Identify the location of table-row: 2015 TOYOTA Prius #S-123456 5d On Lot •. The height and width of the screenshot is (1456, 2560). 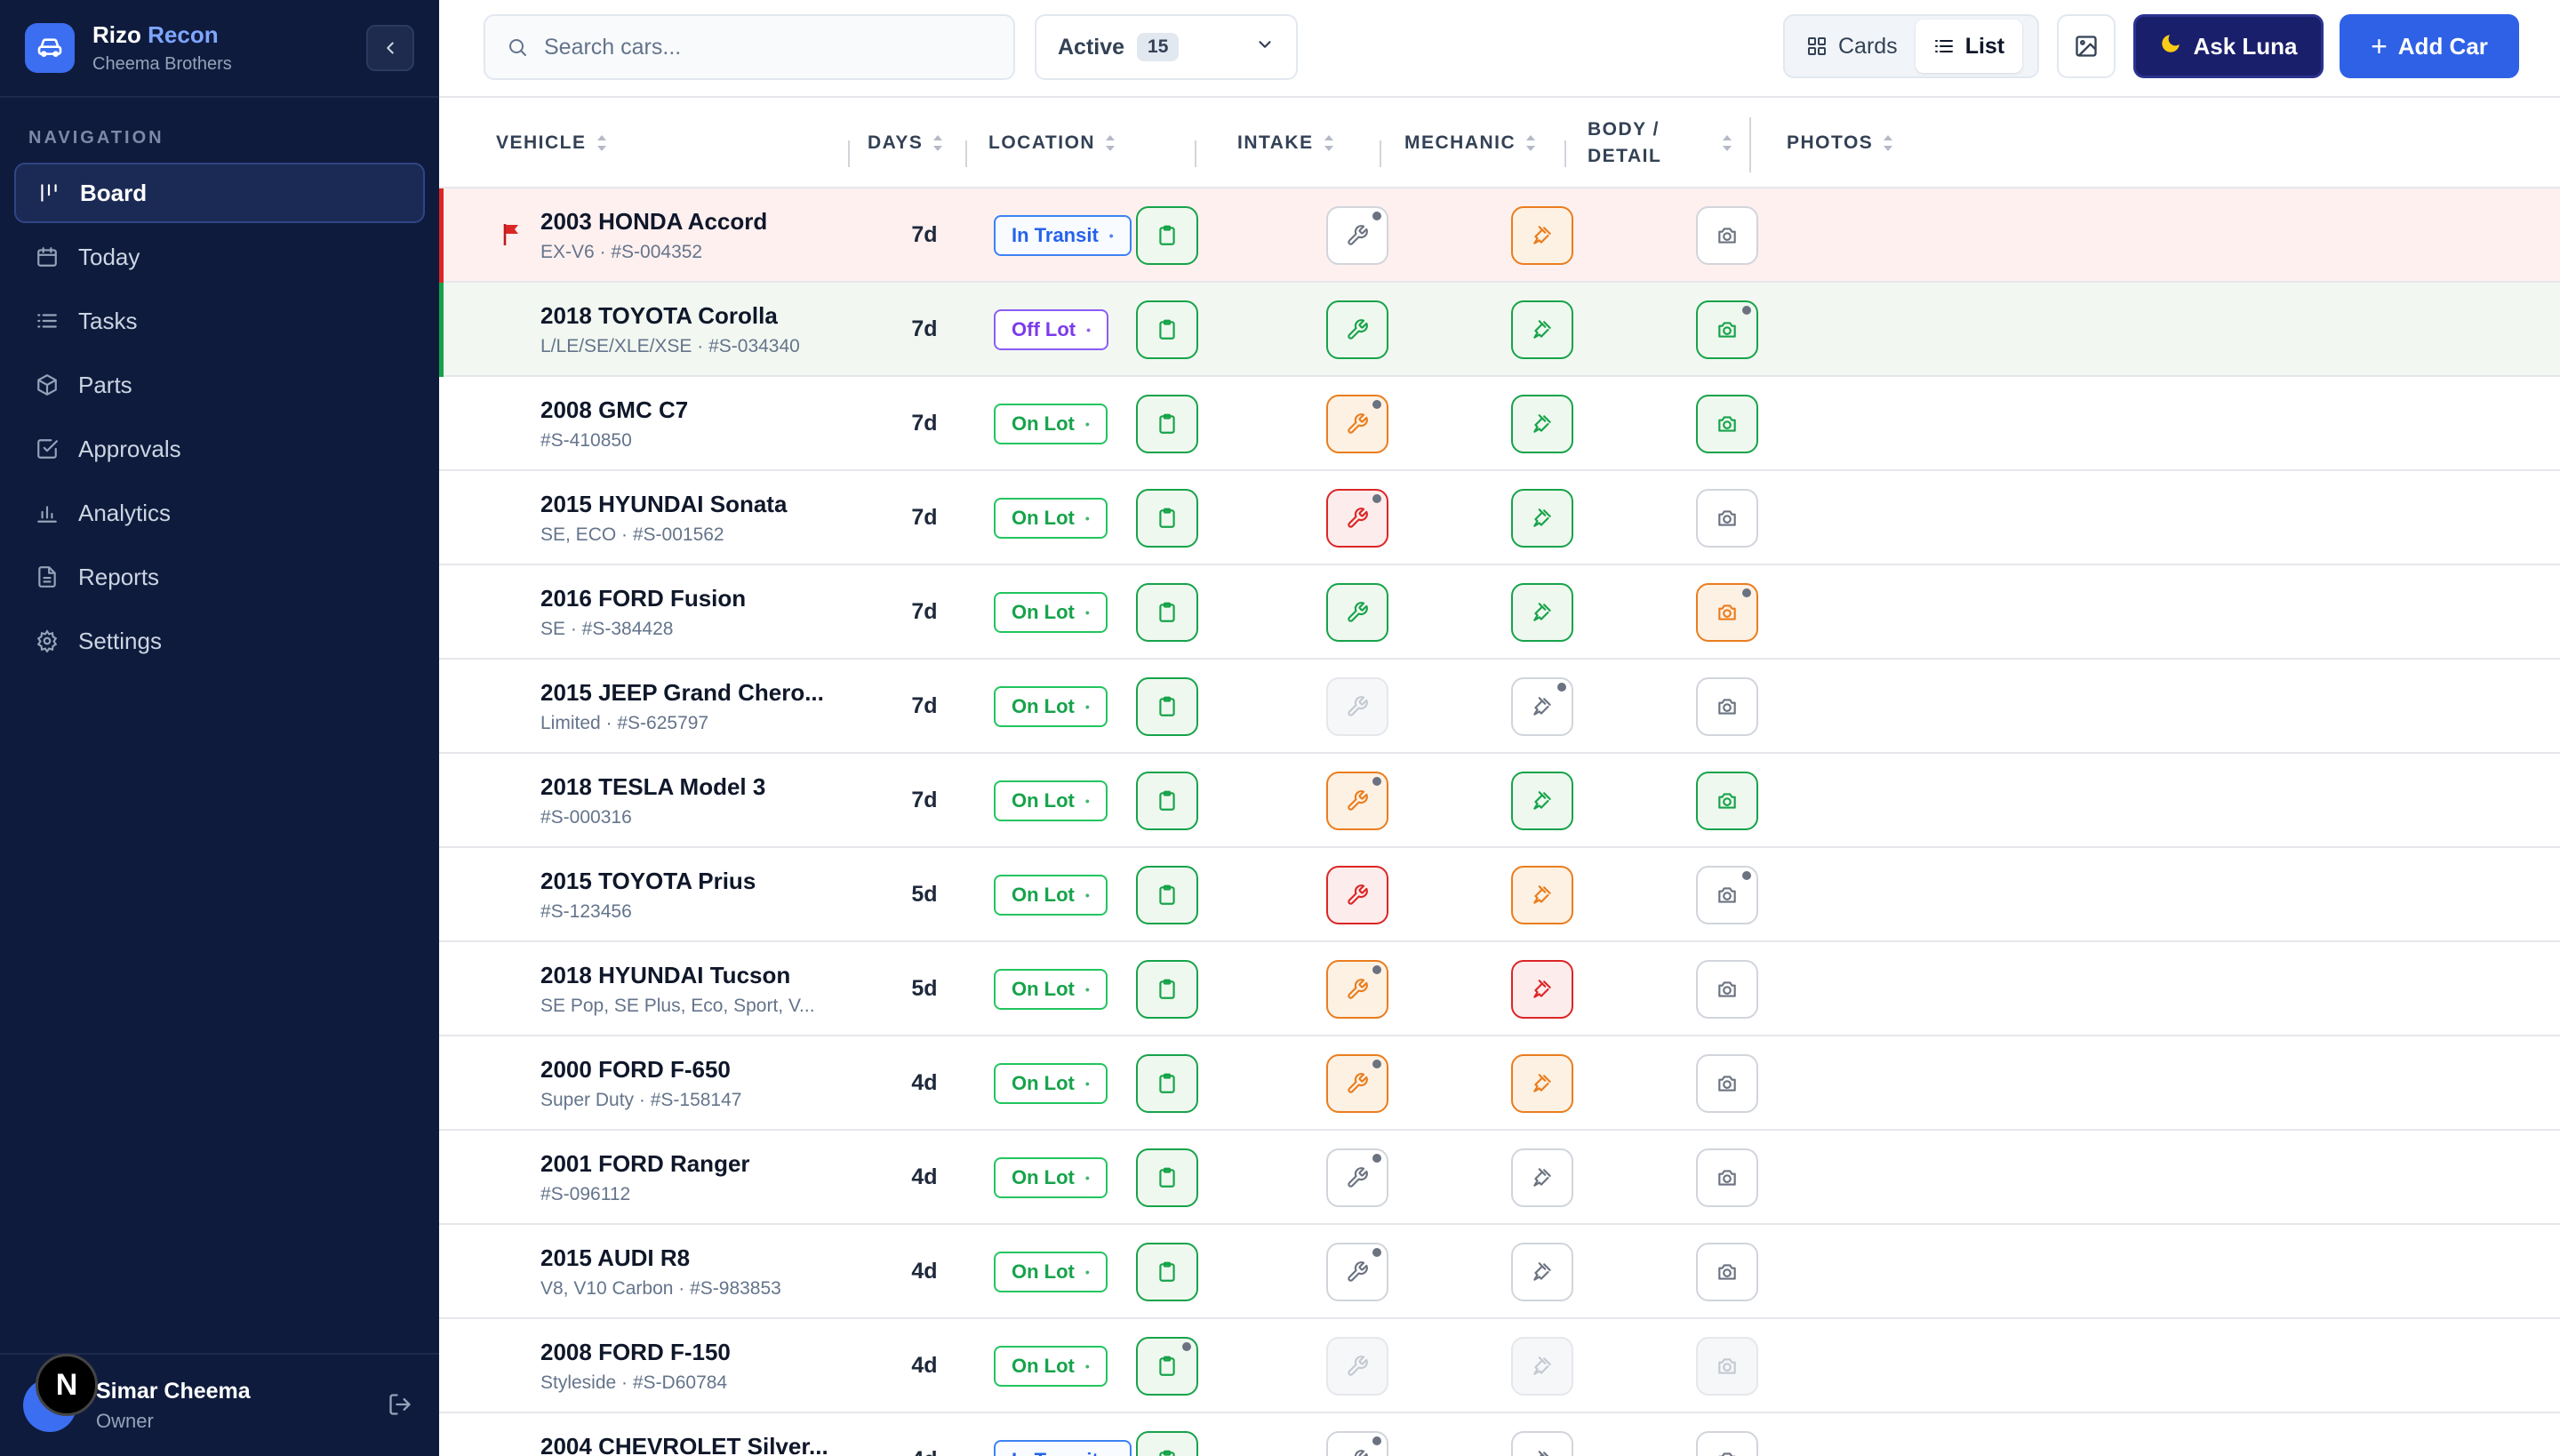
(1499, 895).